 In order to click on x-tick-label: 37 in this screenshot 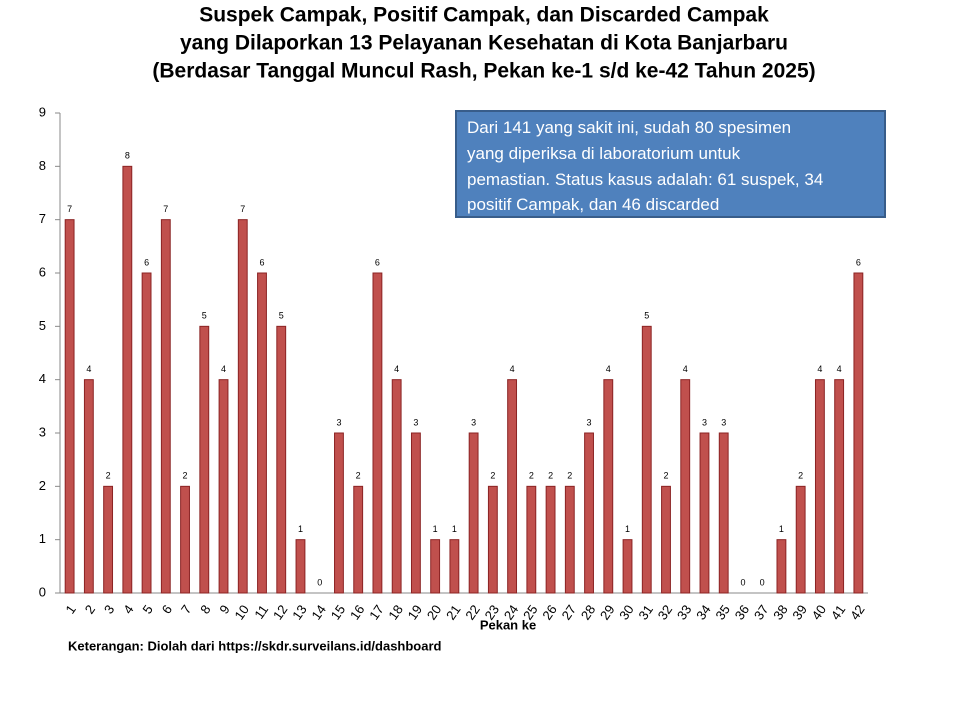, I will do `click(761, 612)`.